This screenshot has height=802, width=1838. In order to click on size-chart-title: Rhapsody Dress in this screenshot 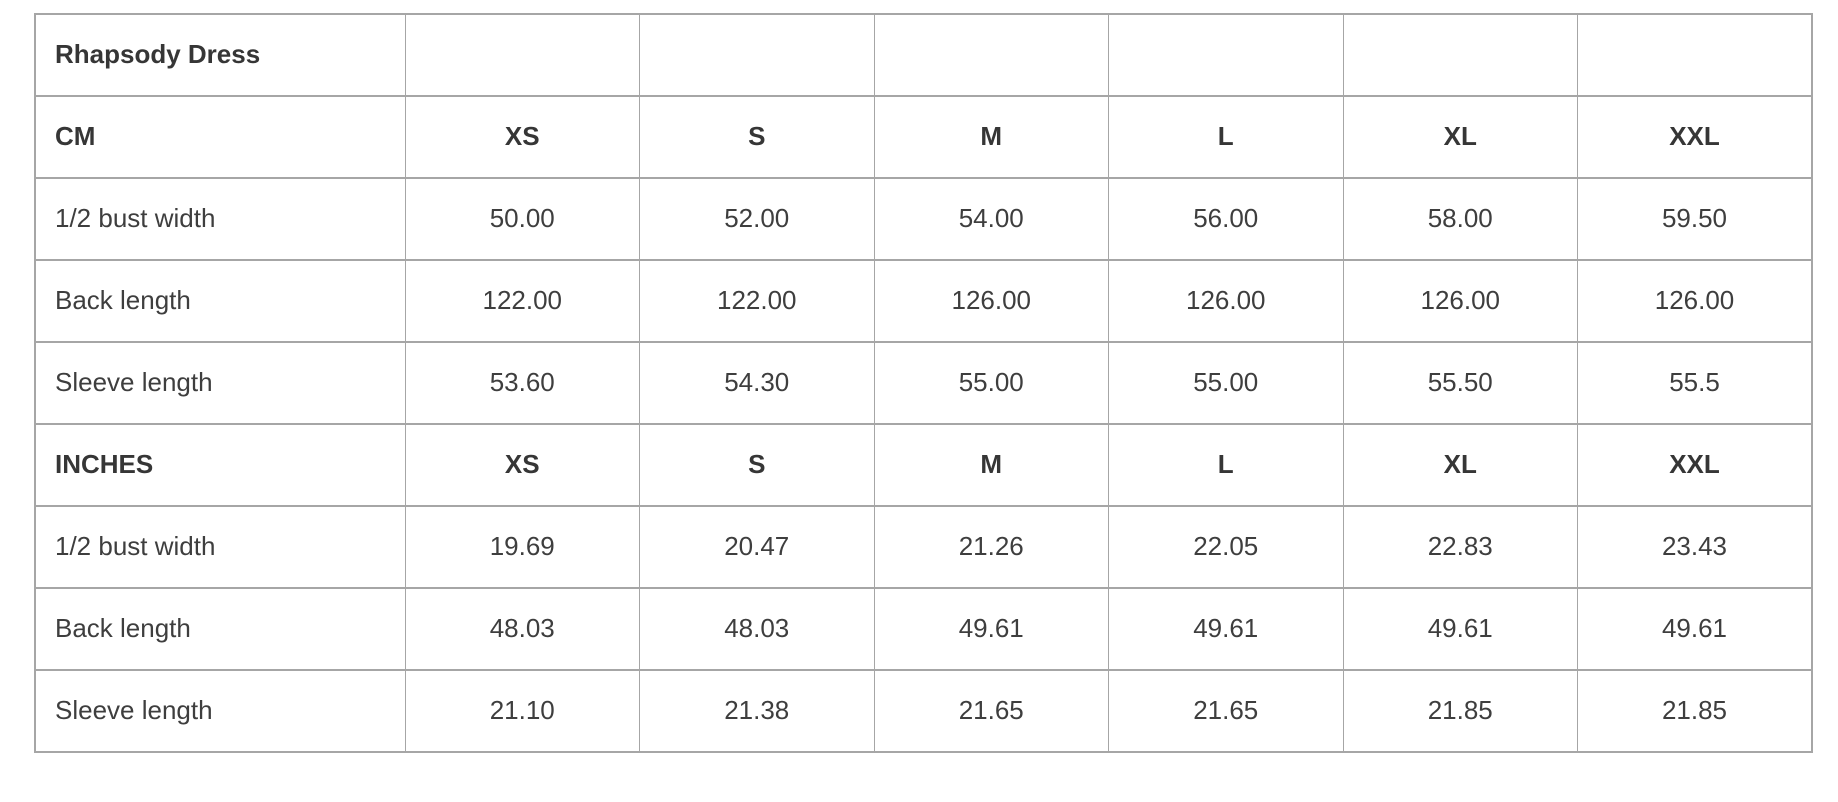, I will do `click(220, 55)`.